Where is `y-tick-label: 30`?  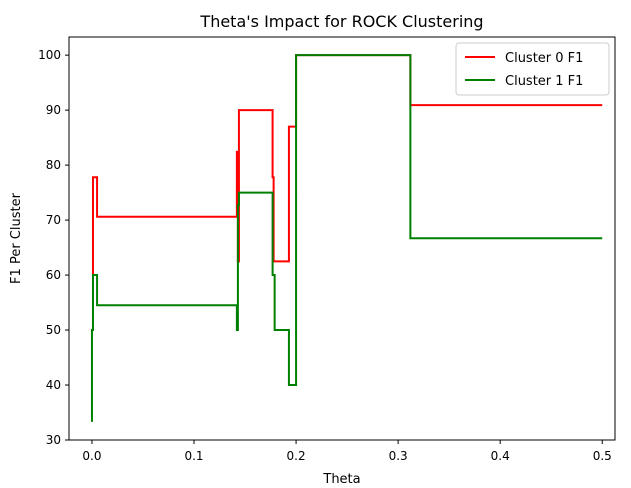
y-tick-label: 30 is located at coordinates (53, 440).